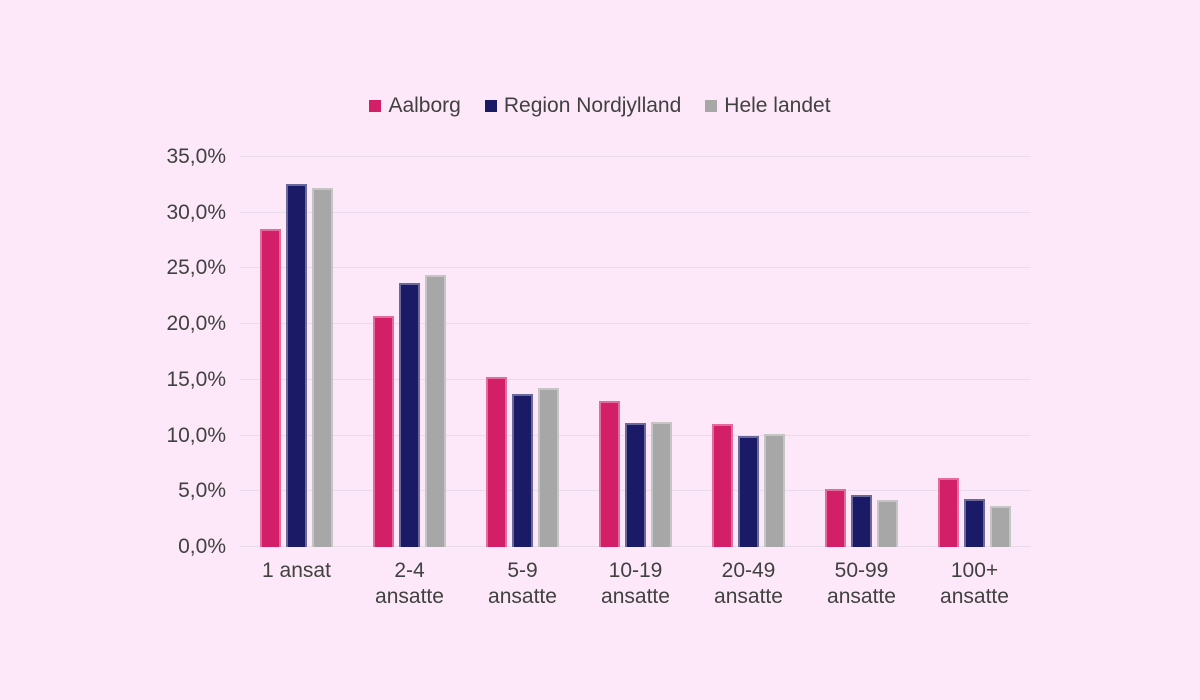  I want to click on chart-legend: Aalborg Region Nordjylland Hele landet, so click(600, 106).